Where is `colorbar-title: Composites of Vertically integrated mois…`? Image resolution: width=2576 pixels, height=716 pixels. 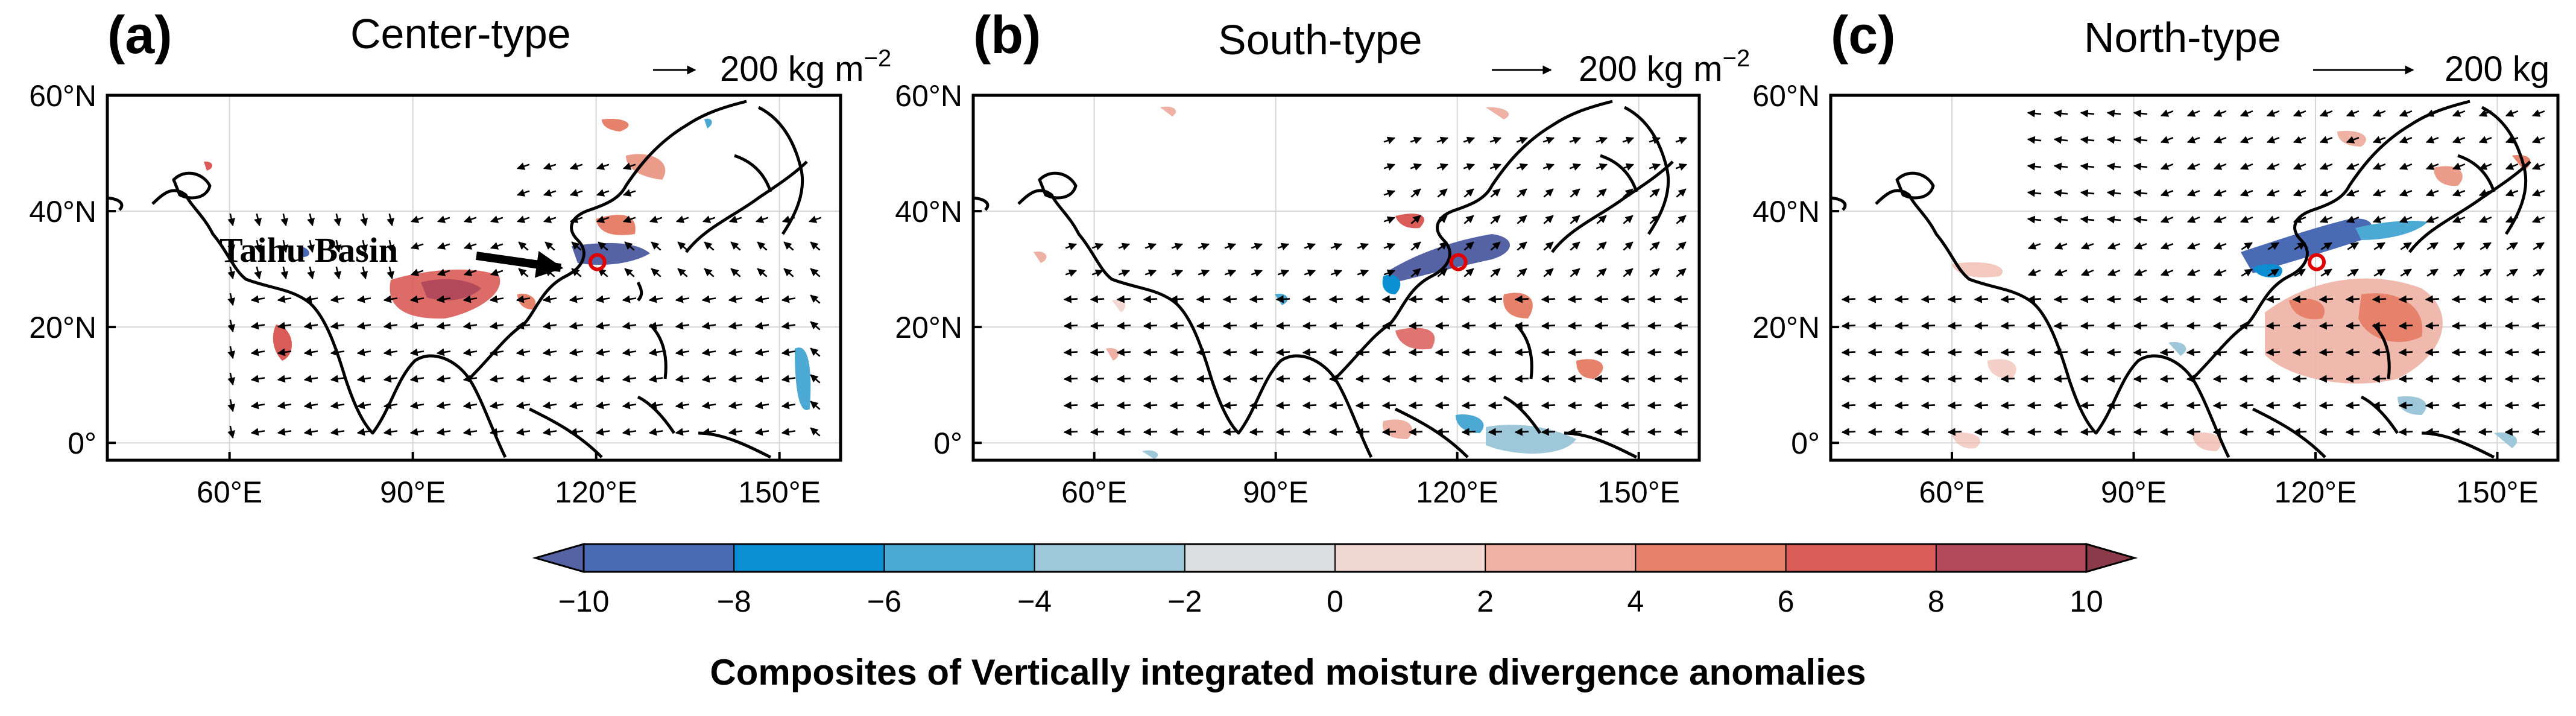
colorbar-title: Composites of Vertically integrated mois… is located at coordinates (1288, 672).